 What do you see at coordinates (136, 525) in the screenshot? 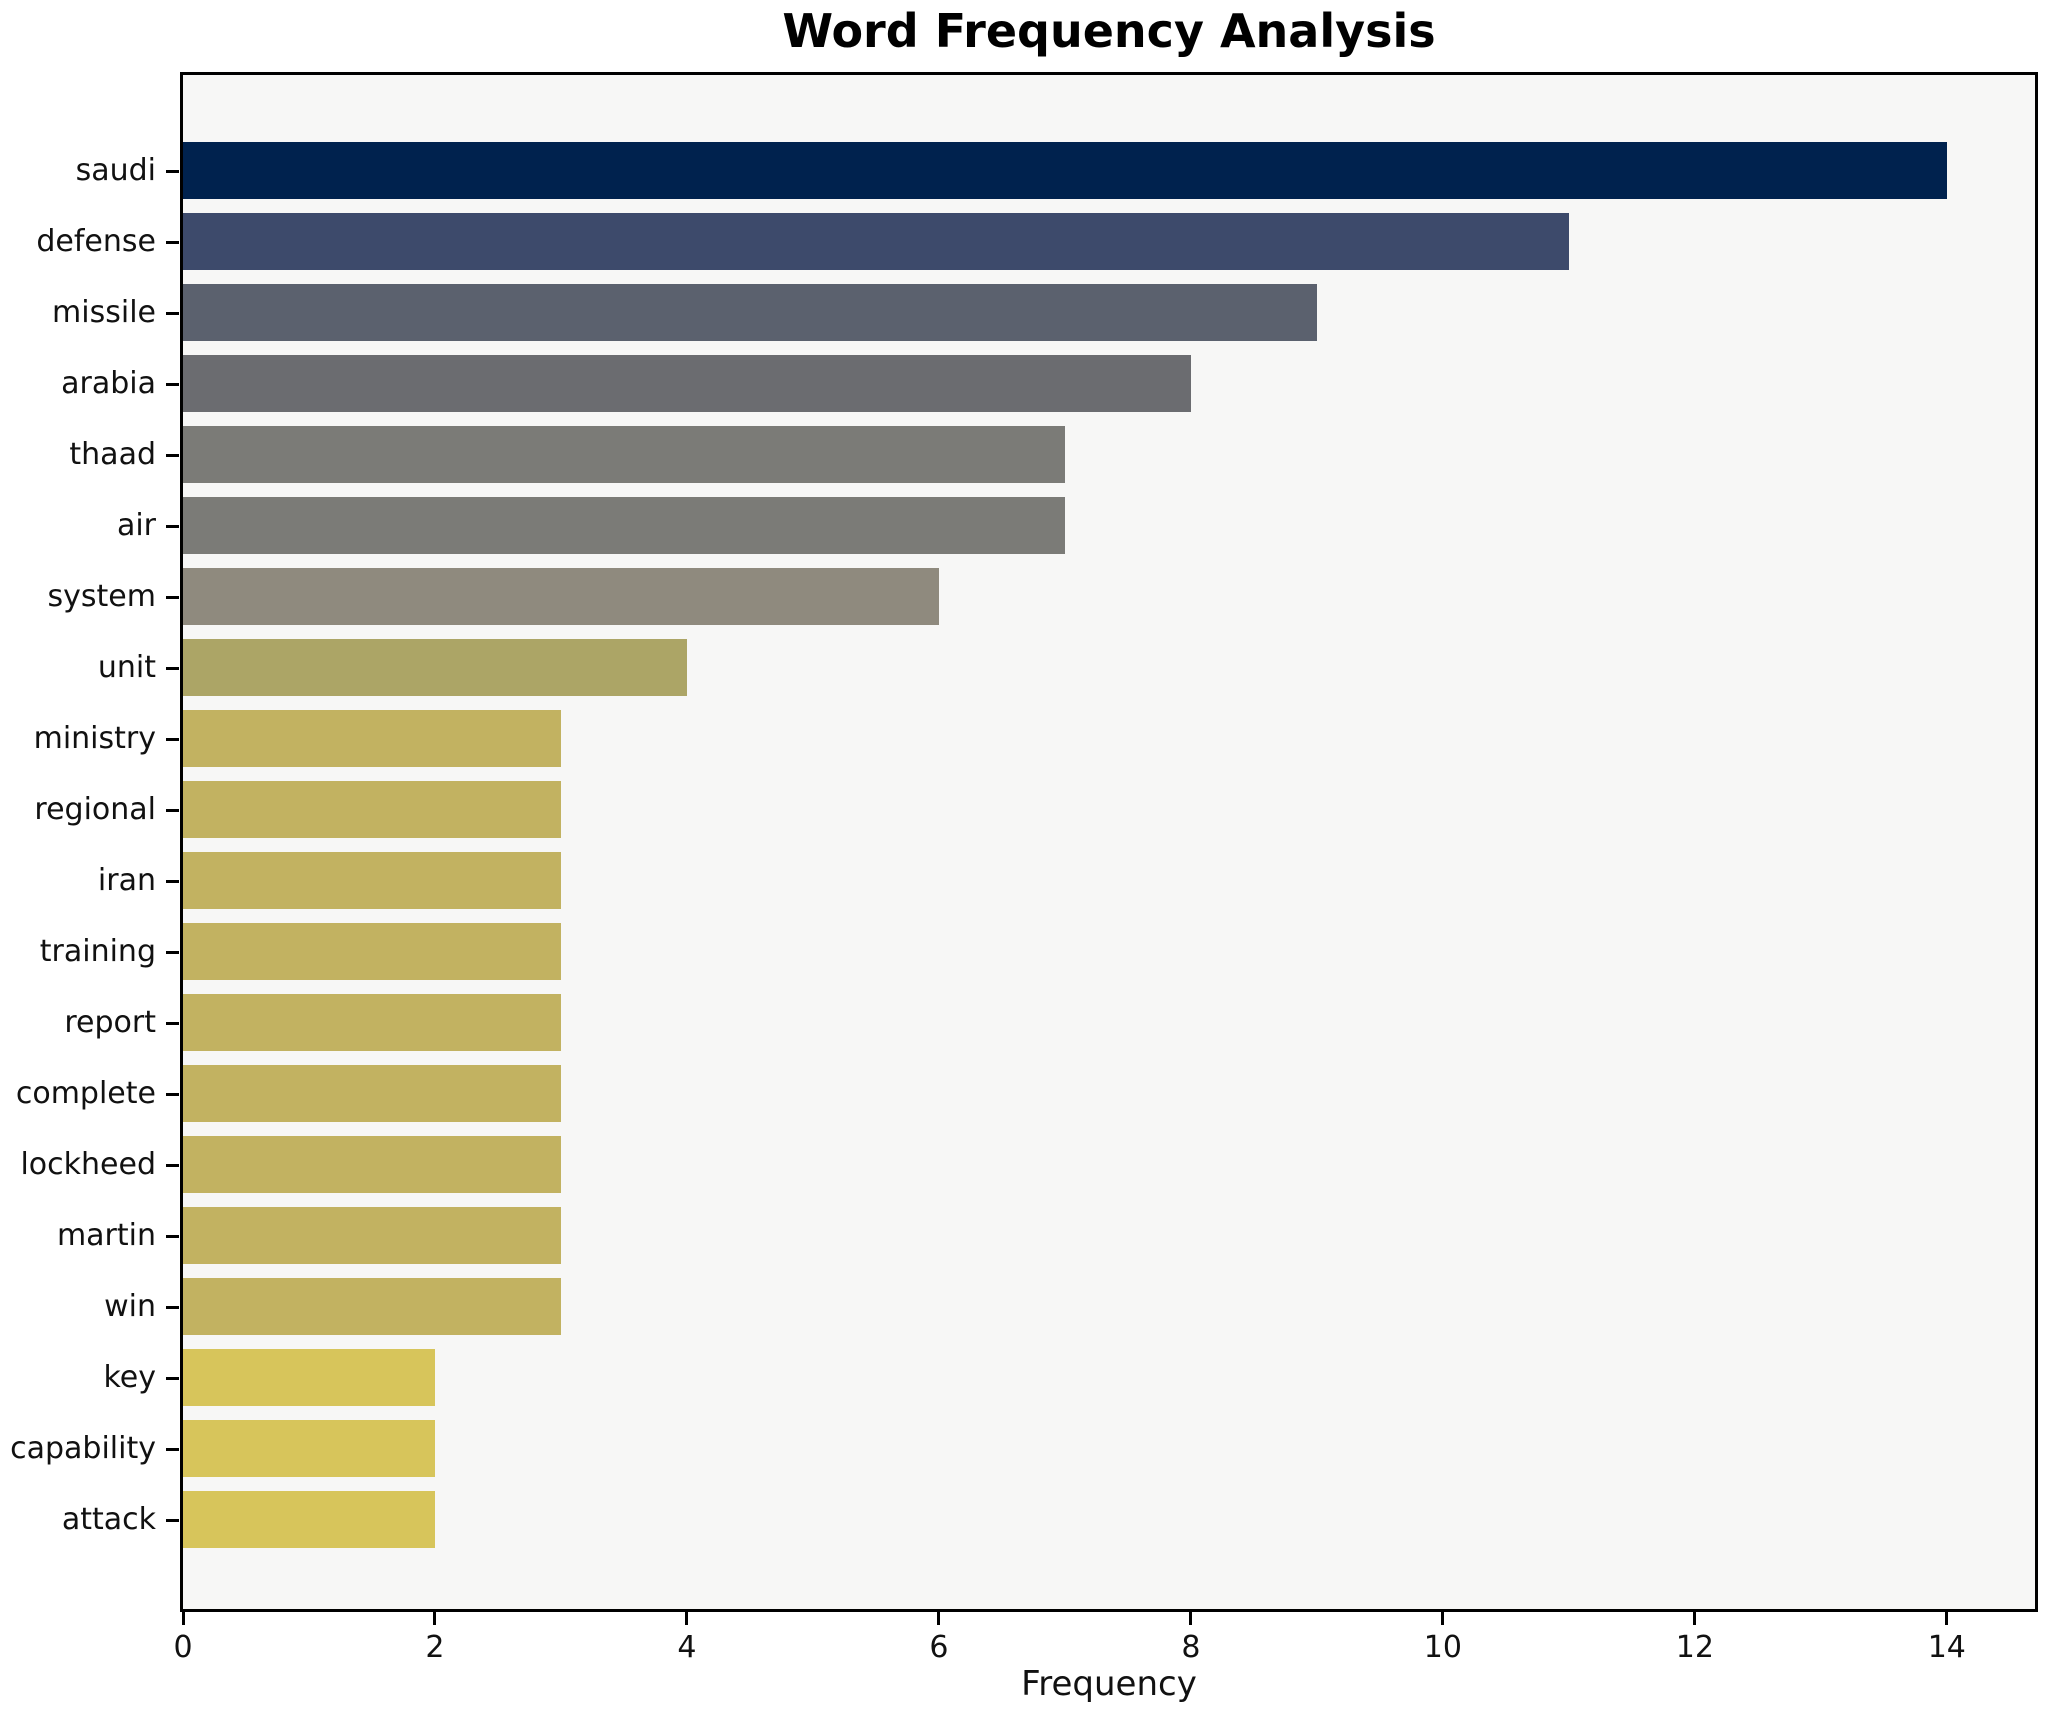
I see `y-label-air: air` at bounding box center [136, 525].